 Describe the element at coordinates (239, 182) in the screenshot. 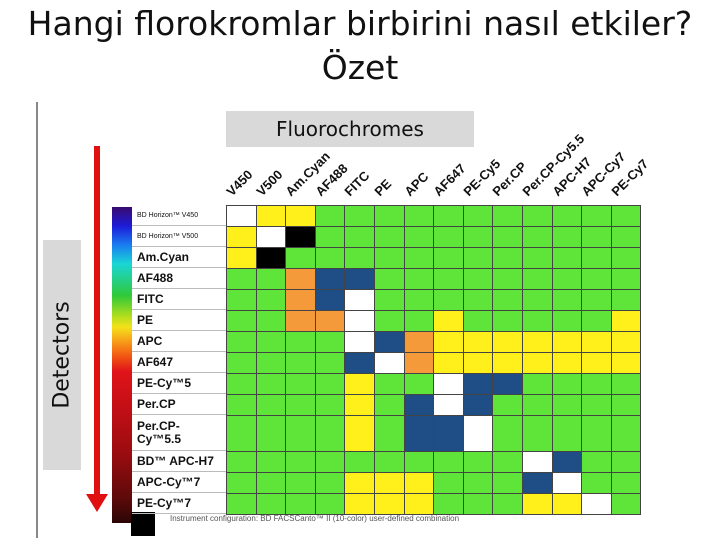

I see `column-label: V450` at that location.